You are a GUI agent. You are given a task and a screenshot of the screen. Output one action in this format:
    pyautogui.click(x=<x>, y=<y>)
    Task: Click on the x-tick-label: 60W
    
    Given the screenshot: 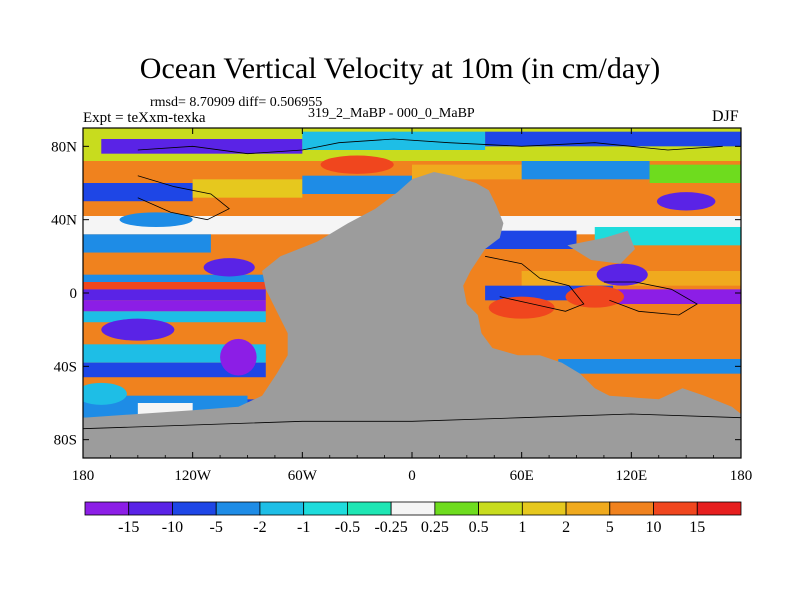 What is the action you would take?
    pyautogui.click(x=303, y=476)
    